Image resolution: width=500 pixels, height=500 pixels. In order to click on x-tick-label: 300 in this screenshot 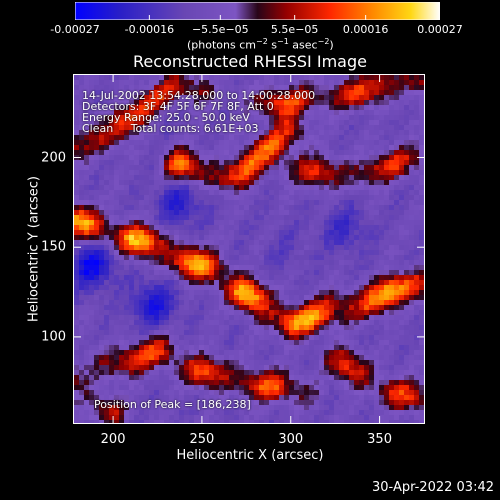, I will do `click(291, 439)`.